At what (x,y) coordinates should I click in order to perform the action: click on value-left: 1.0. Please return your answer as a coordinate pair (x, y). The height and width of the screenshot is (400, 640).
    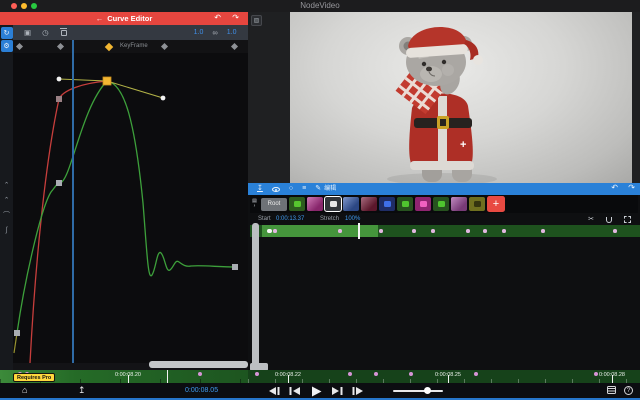
    Looking at the image, I should click on (198, 32).